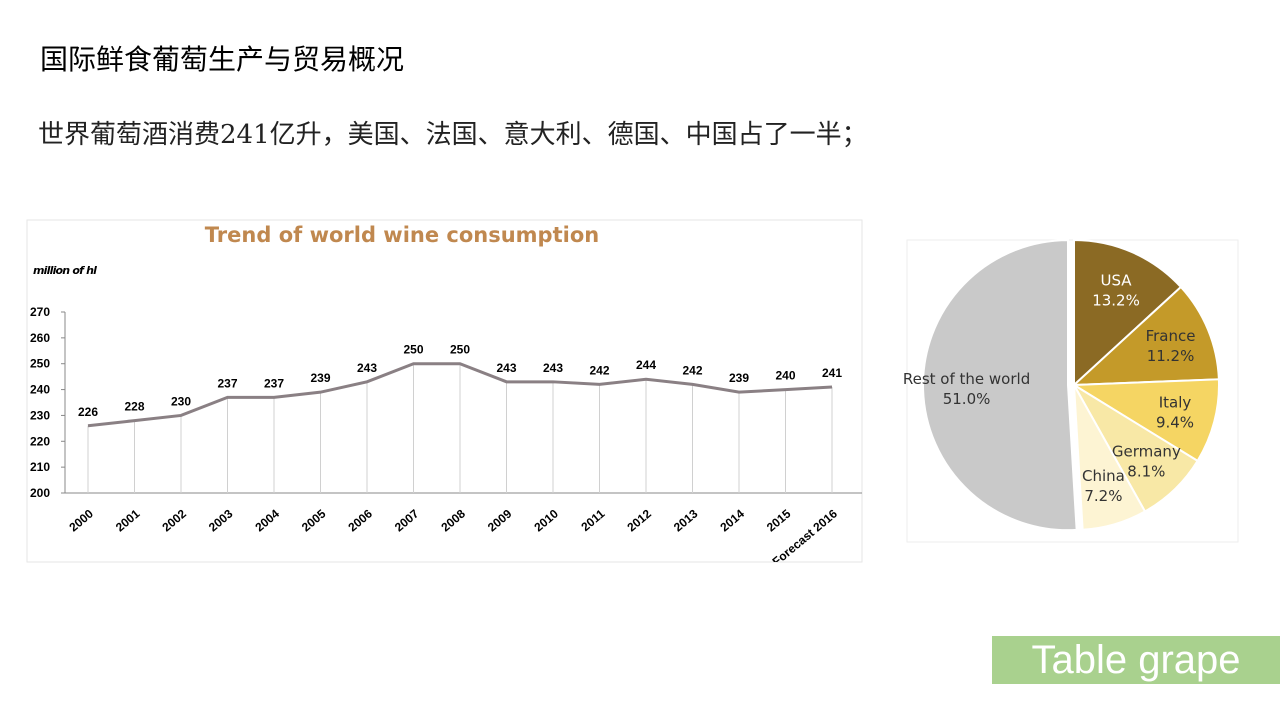  Describe the element at coordinates (1136, 660) in the screenshot. I see `table-grape-button: Table grape` at that location.